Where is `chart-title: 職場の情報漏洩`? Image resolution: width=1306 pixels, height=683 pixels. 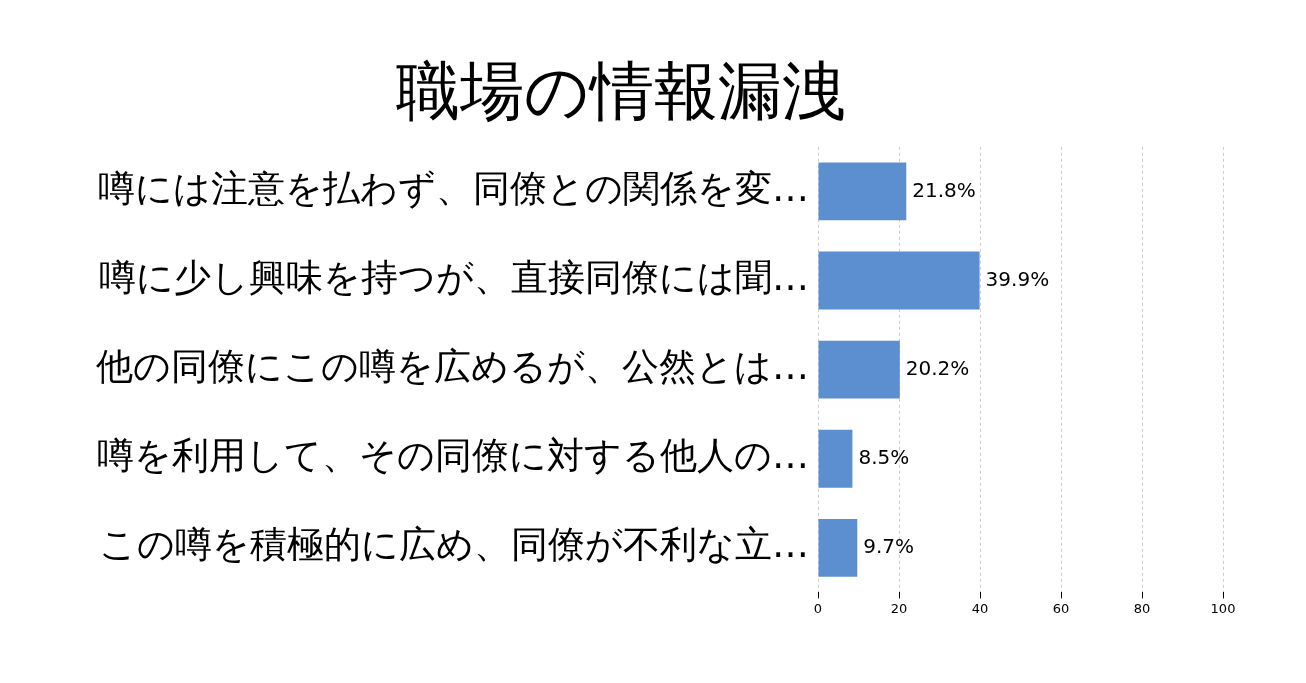 chart-title: 職場の情報漏洩 is located at coordinates (620, 91).